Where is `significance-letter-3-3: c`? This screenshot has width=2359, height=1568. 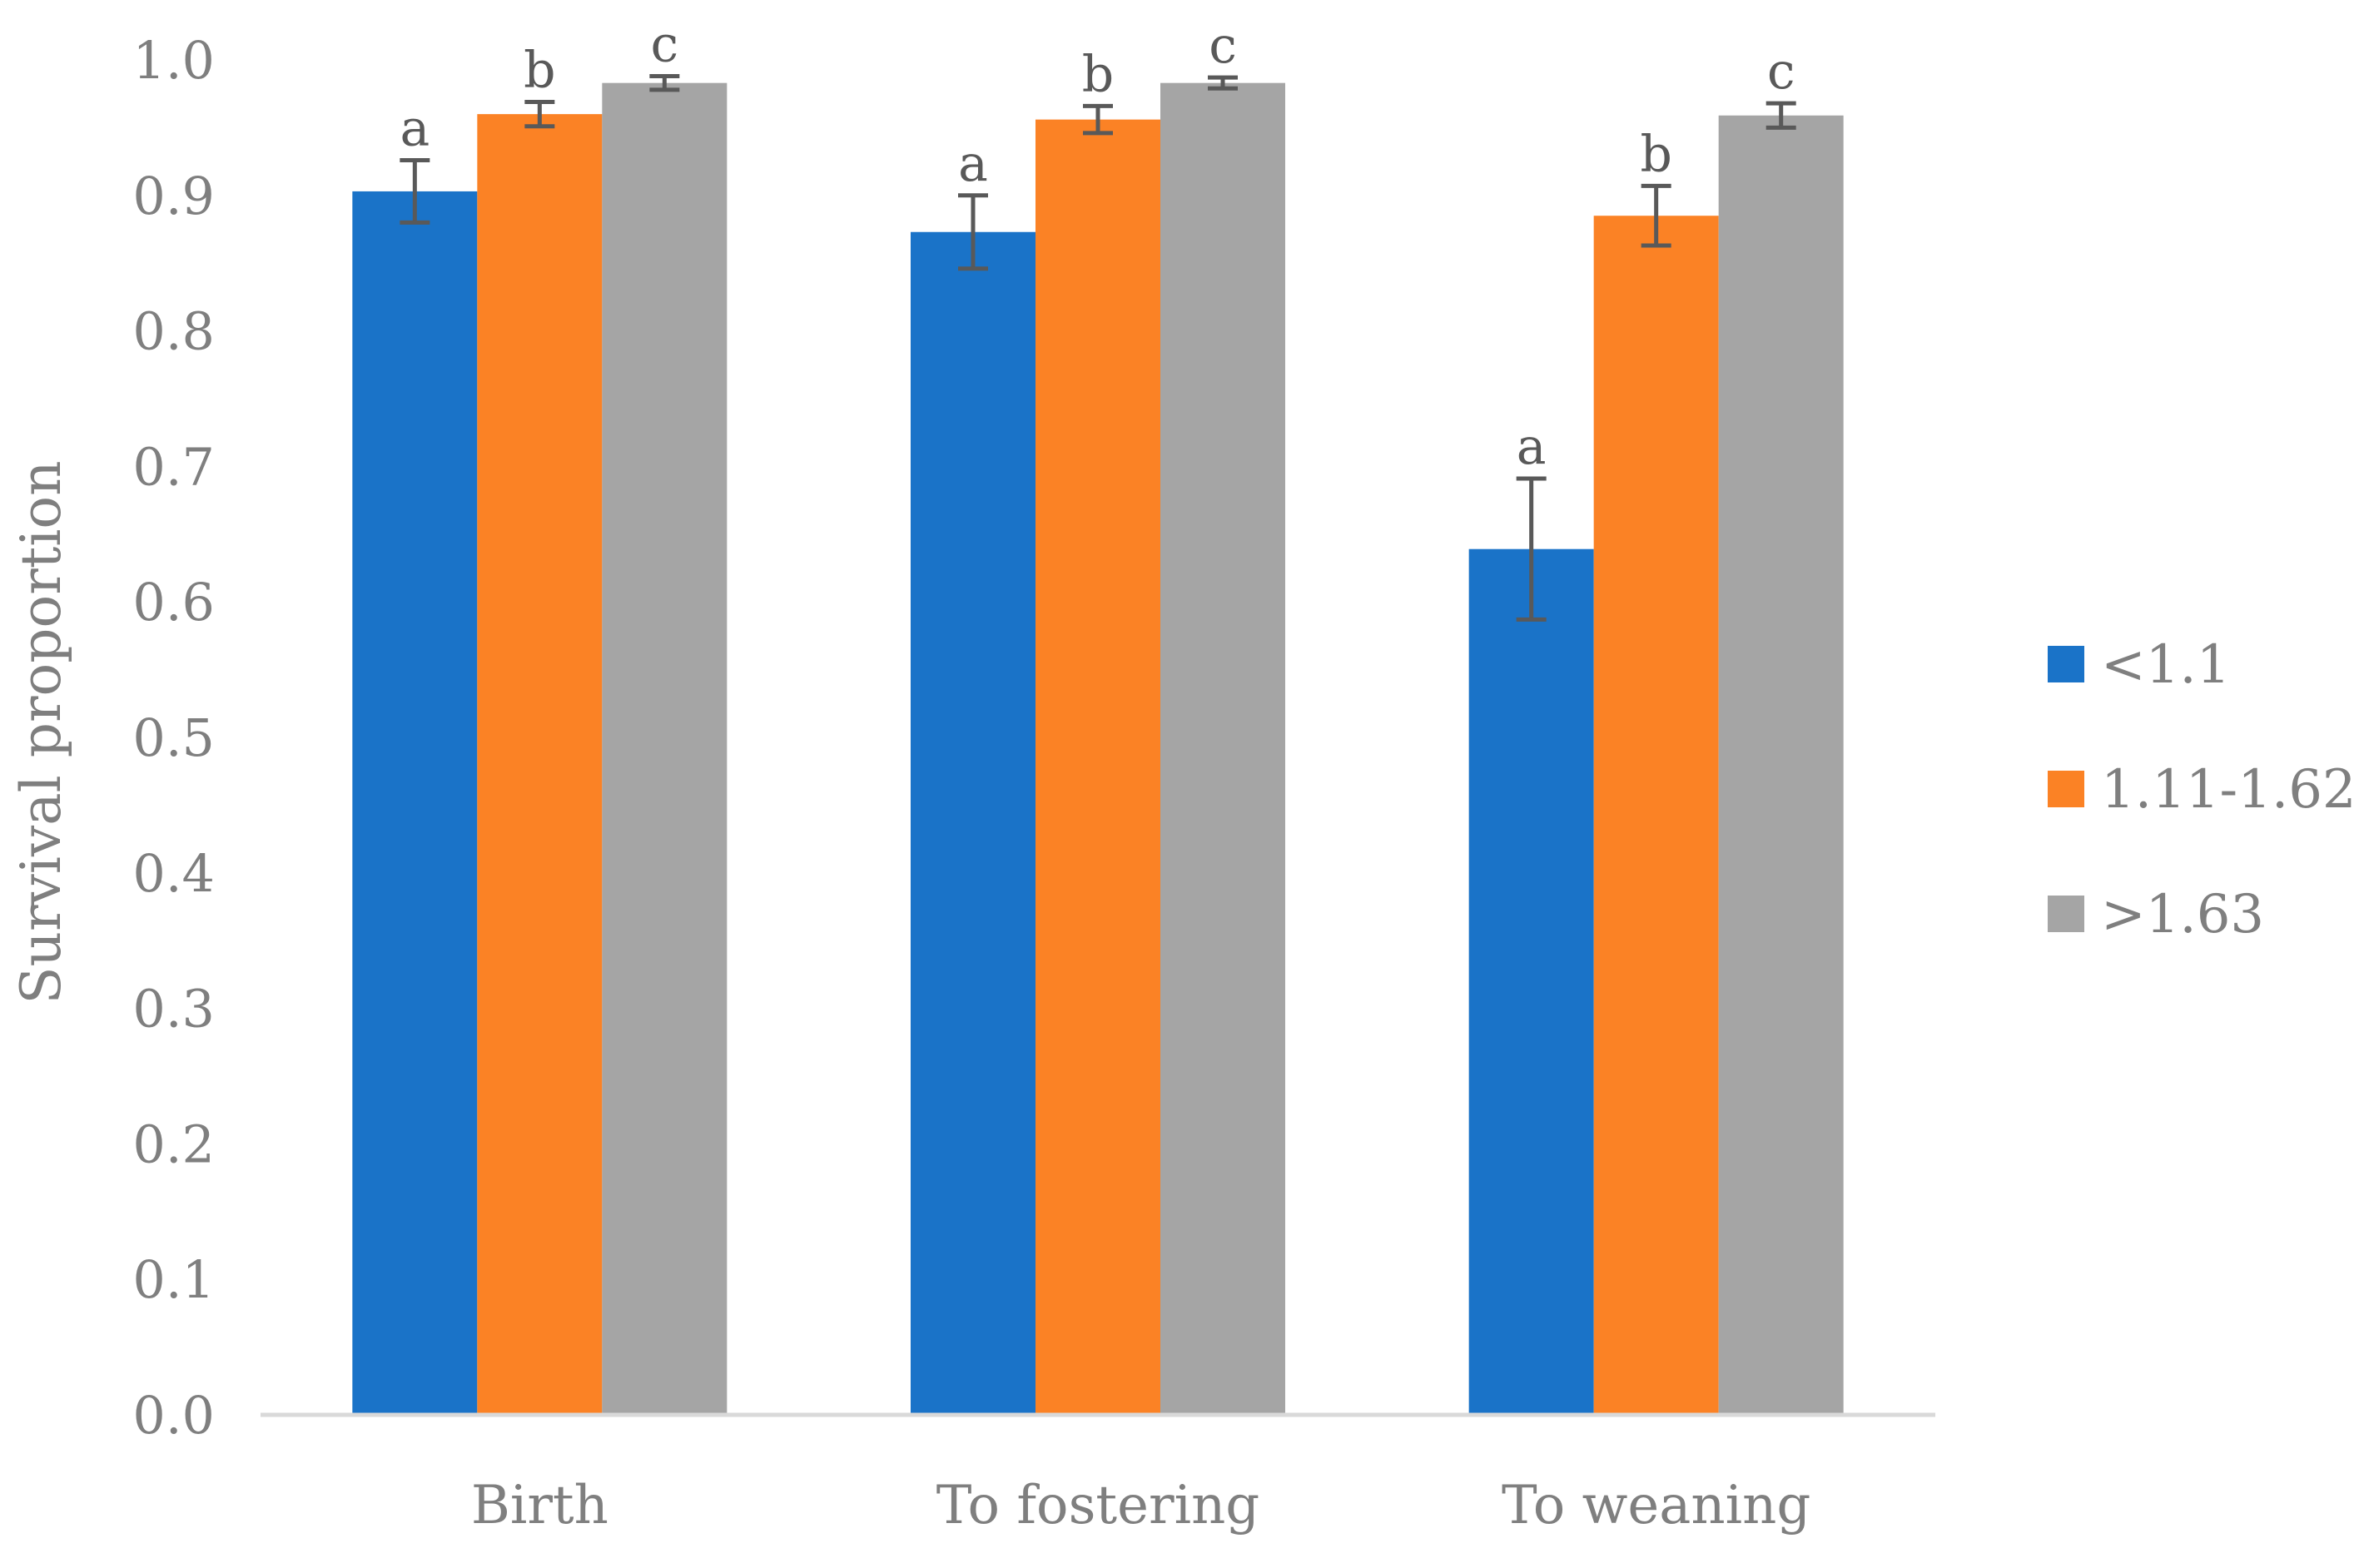
significance-letter-3-3: c is located at coordinates (1781, 71).